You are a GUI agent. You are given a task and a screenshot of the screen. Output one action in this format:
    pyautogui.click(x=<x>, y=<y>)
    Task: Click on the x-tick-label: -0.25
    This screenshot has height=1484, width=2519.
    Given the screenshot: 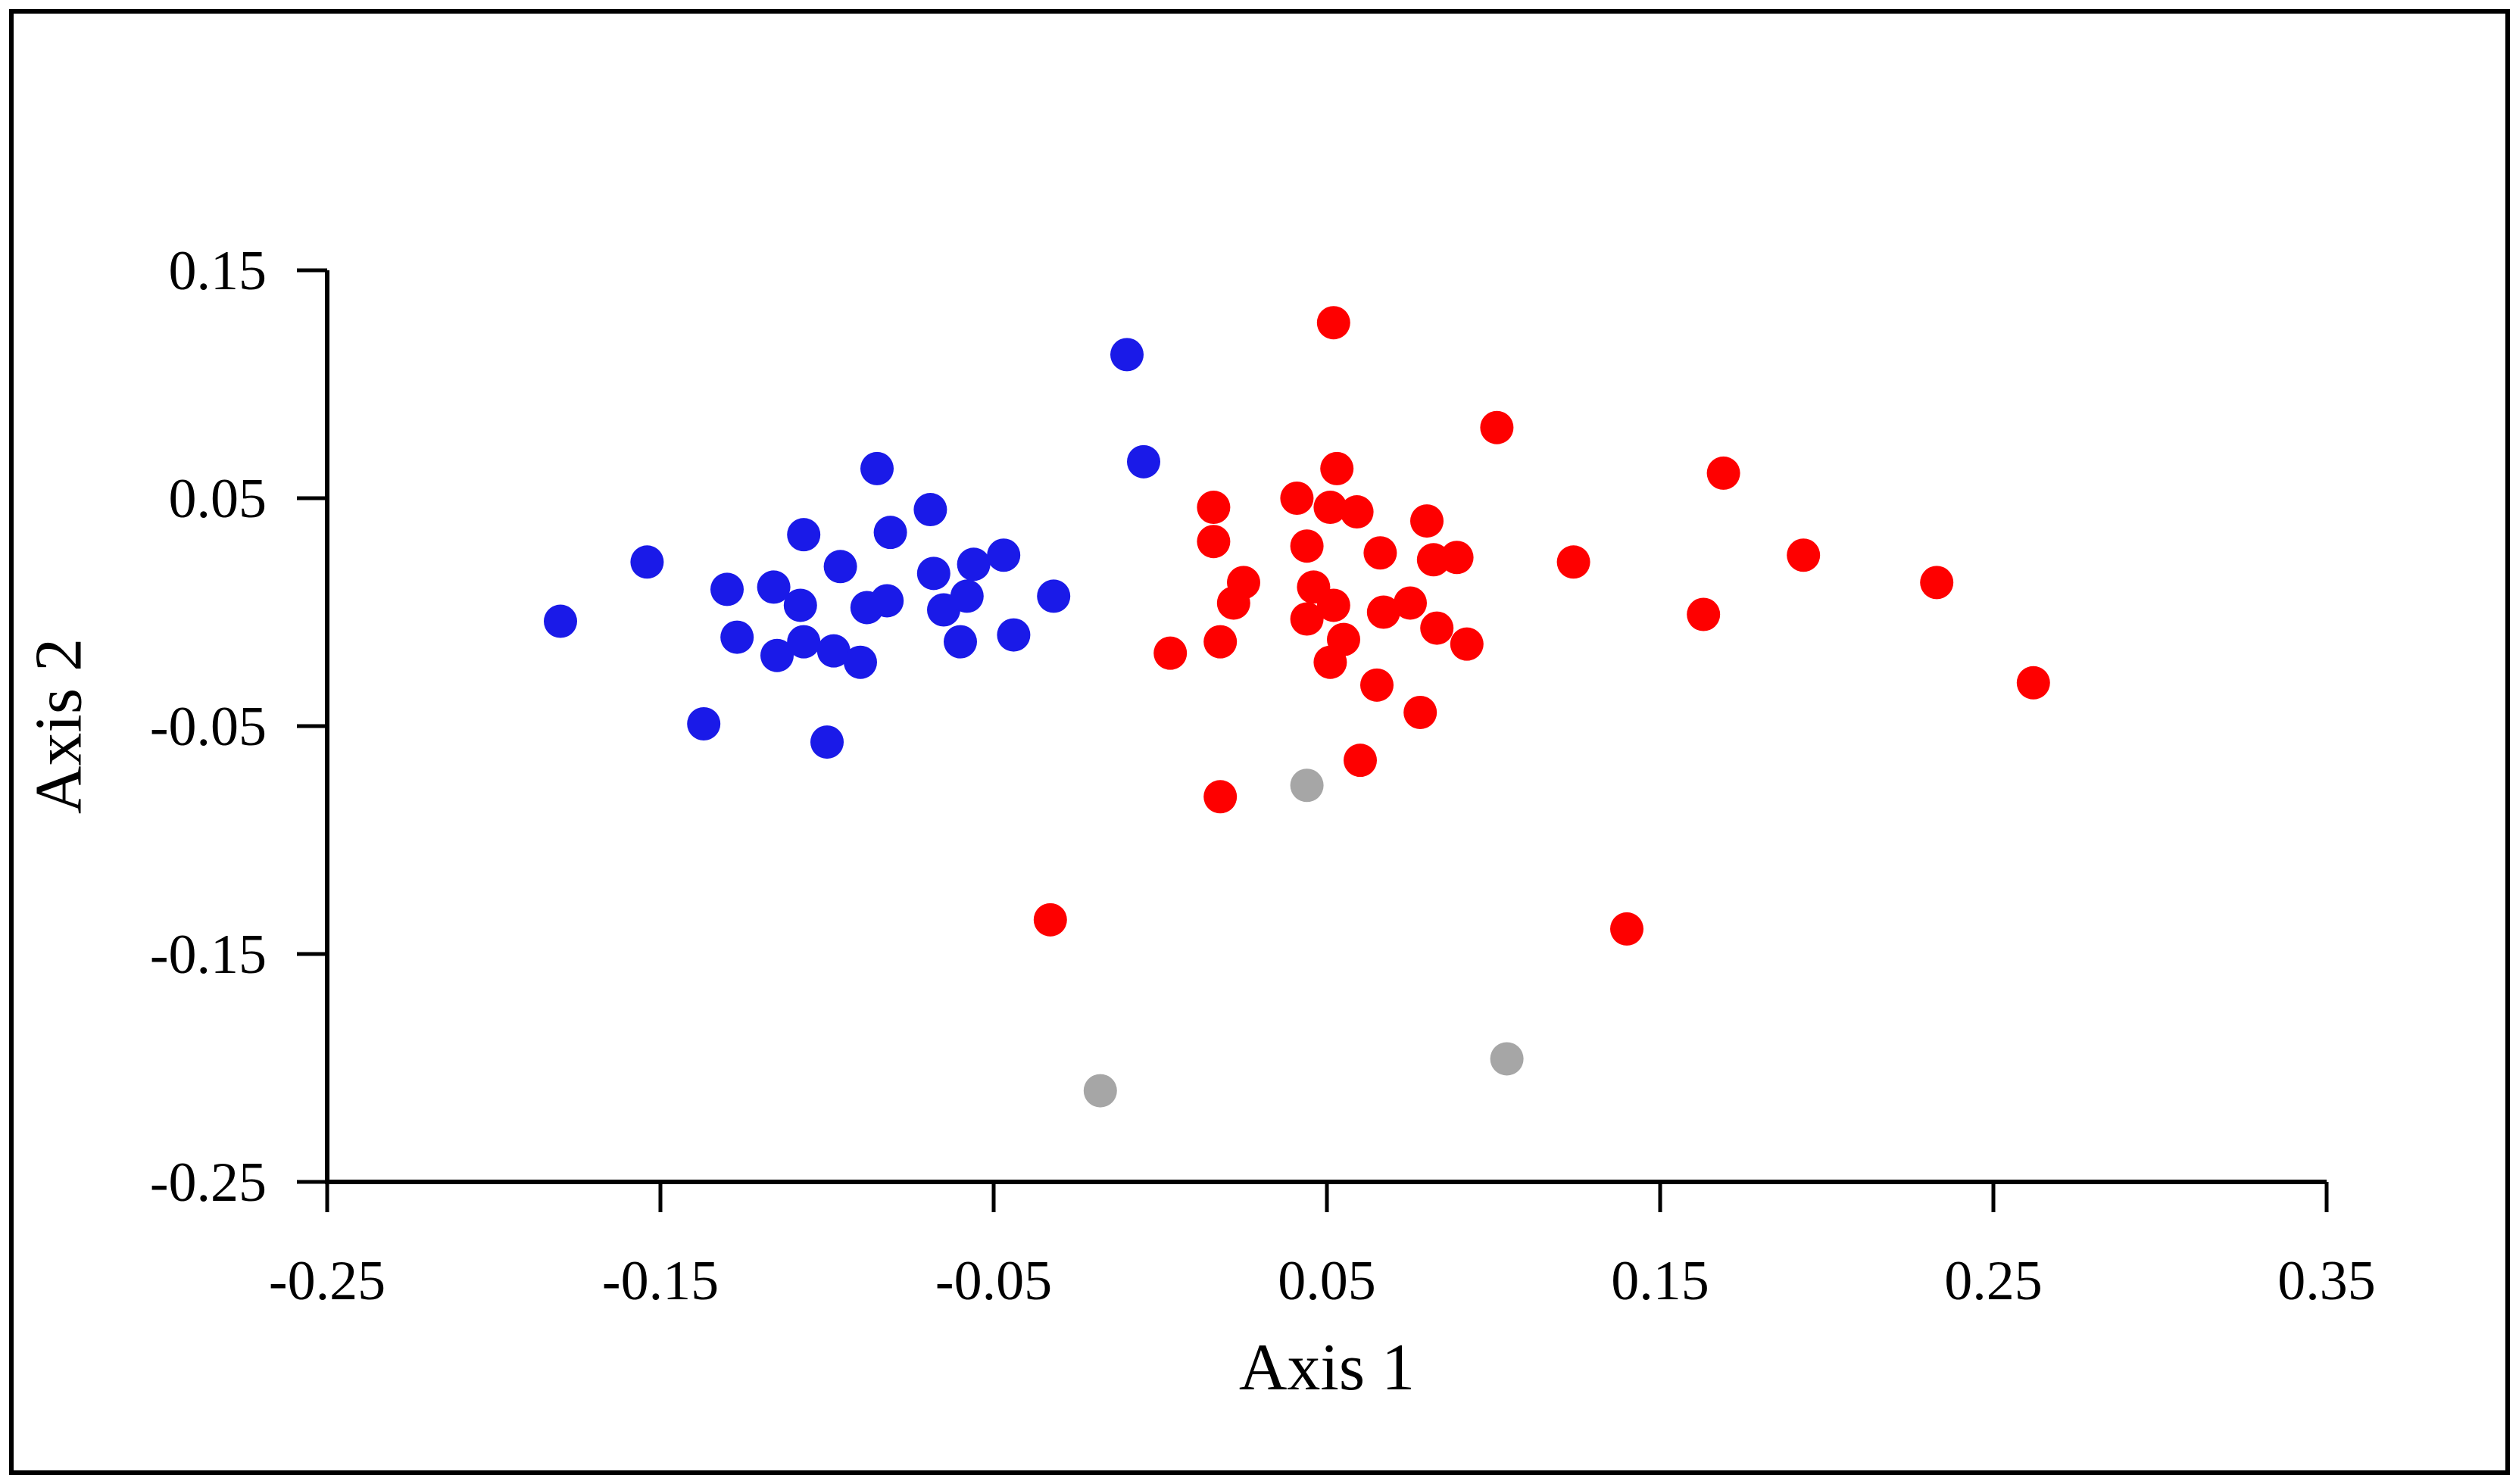 What is the action you would take?
    pyautogui.click(x=327, y=1281)
    